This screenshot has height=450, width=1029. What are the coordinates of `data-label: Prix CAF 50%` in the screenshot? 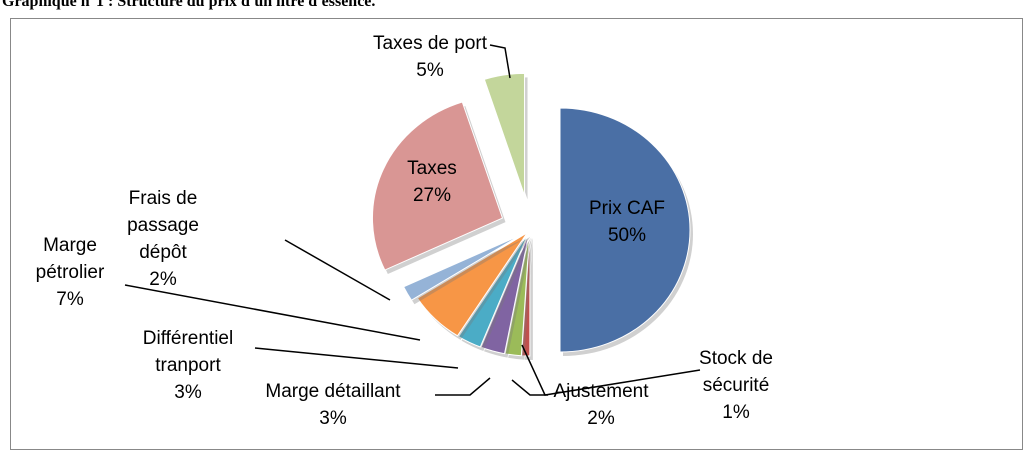 It's located at (627, 222).